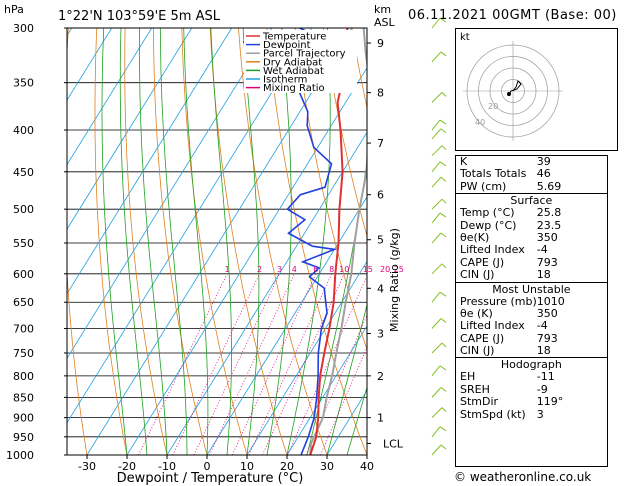 This screenshot has width=629, height=486. I want to click on mixing-ratio-label: 15, so click(368, 269).